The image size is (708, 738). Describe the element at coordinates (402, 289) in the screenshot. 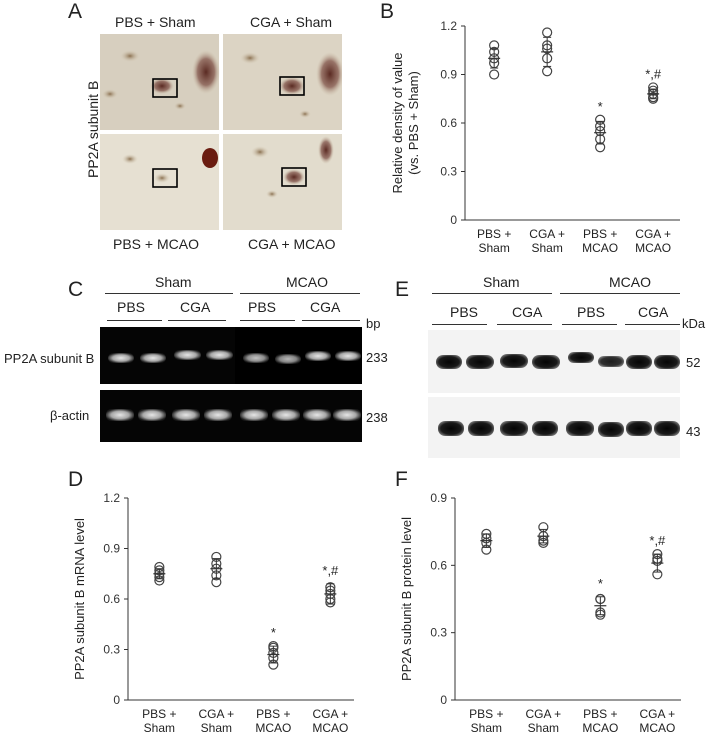

I see `panel-e-letter: E` at that location.